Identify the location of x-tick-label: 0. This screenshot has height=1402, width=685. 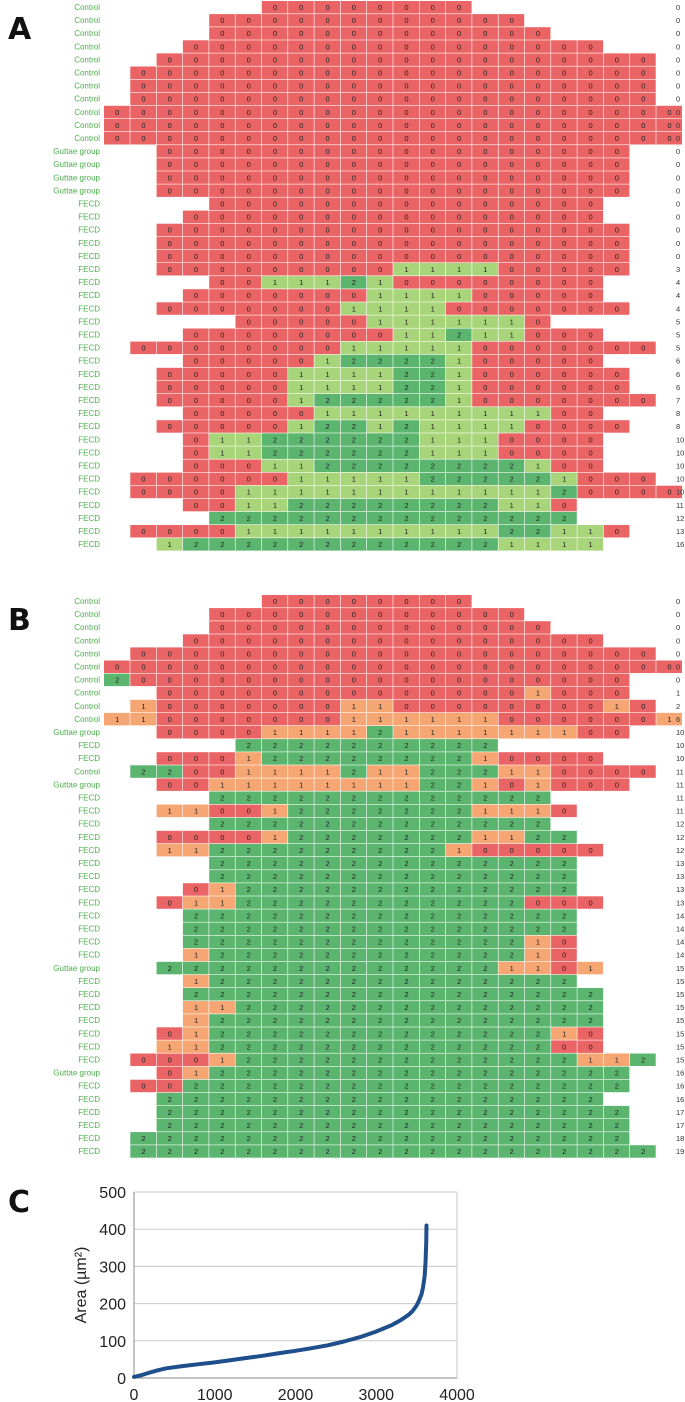
(134, 1394).